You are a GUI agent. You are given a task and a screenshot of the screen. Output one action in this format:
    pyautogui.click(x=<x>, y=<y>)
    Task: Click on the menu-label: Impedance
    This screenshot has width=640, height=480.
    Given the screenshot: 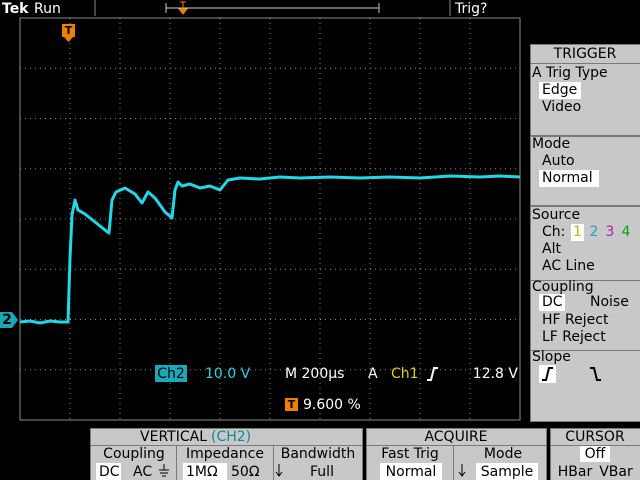 What is the action you would take?
    pyautogui.click(x=225, y=454)
    